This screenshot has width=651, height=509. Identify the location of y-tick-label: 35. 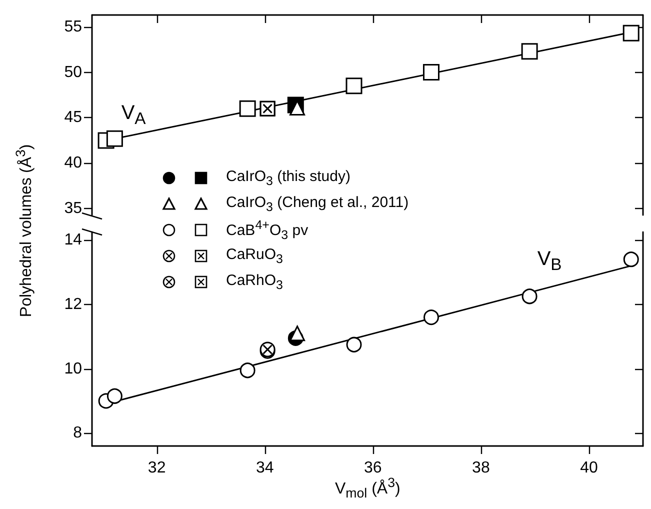
(73, 209).